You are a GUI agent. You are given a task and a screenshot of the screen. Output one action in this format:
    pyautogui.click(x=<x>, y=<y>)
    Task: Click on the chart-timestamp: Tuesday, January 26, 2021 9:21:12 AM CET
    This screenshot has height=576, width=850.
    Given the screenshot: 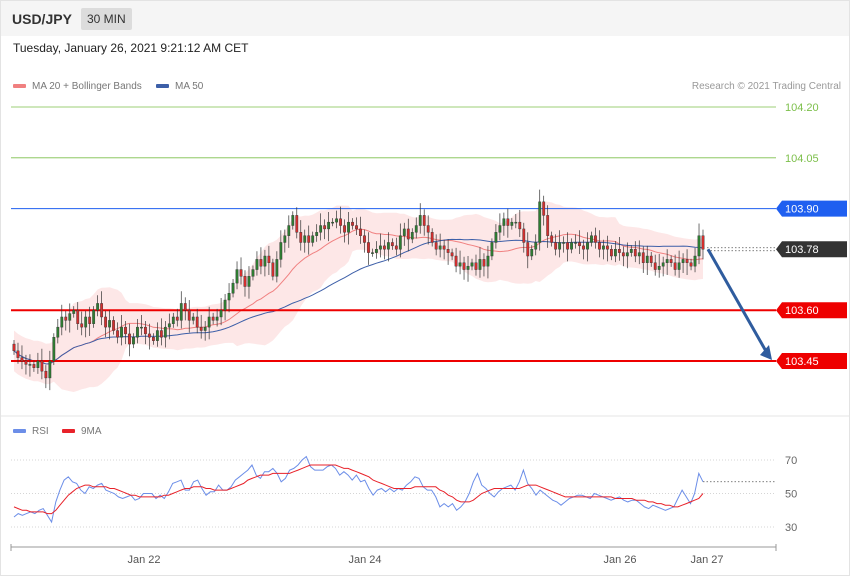 What is the action you would take?
    pyautogui.click(x=131, y=48)
    